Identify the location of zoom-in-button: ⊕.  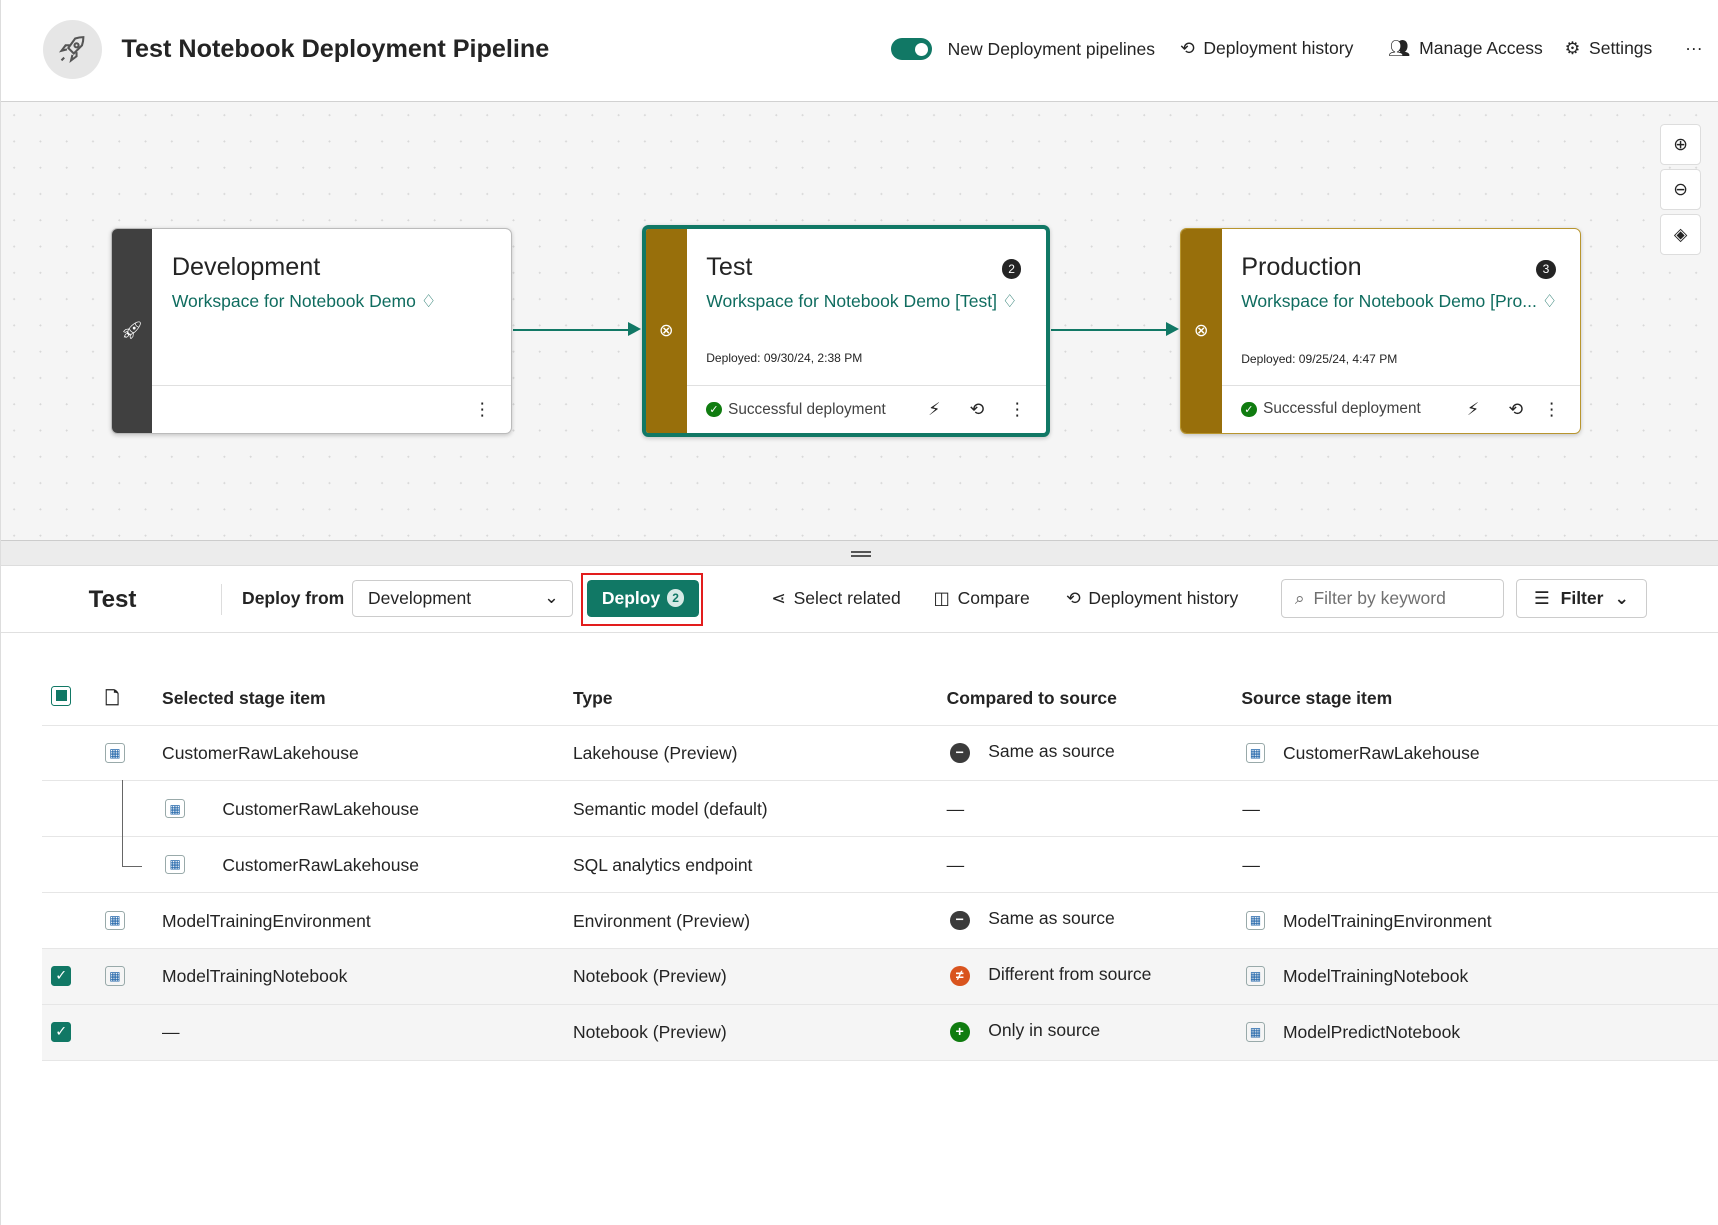
(1680, 144).